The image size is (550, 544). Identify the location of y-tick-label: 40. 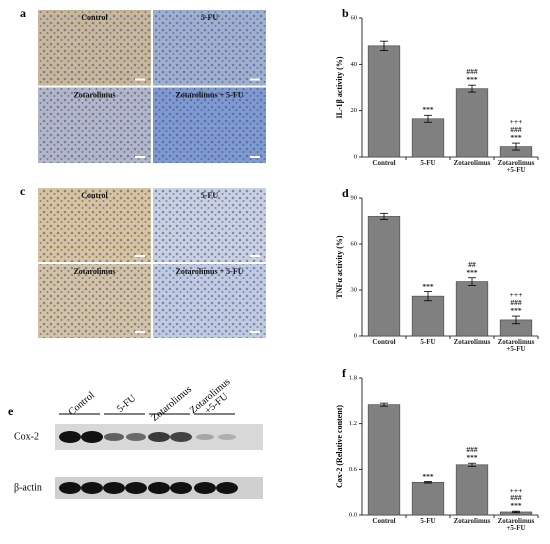
(354, 64).